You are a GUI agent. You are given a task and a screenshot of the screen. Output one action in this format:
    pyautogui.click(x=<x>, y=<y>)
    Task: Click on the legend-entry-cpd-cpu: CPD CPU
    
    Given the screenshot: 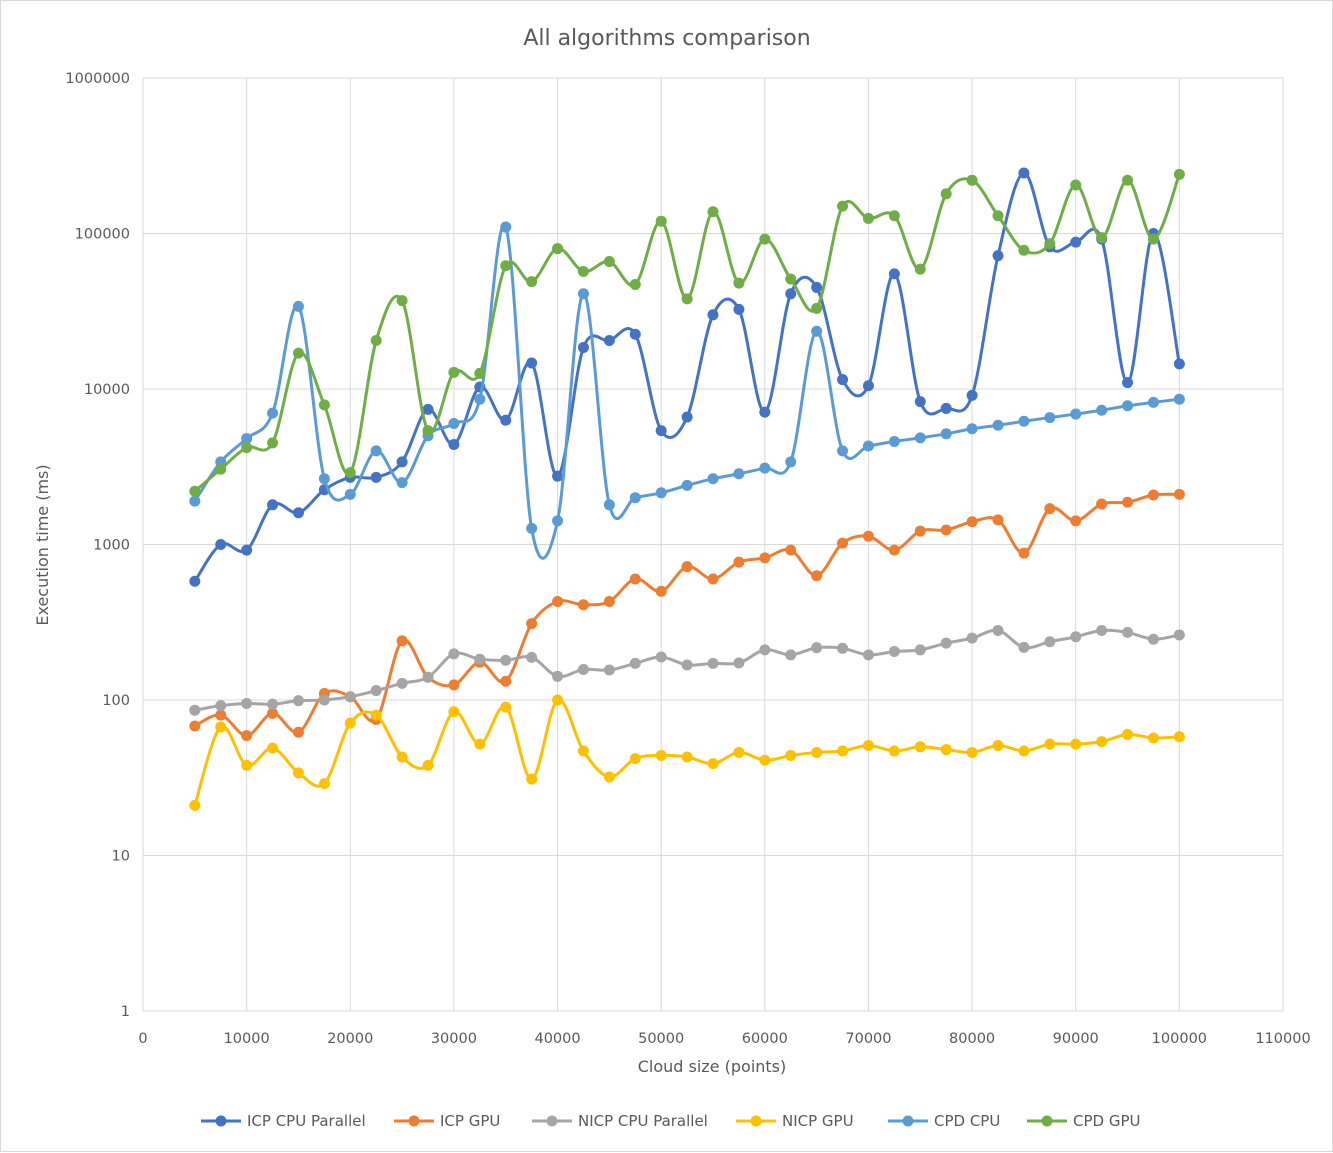 What is the action you would take?
    pyautogui.click(x=944, y=1121)
    